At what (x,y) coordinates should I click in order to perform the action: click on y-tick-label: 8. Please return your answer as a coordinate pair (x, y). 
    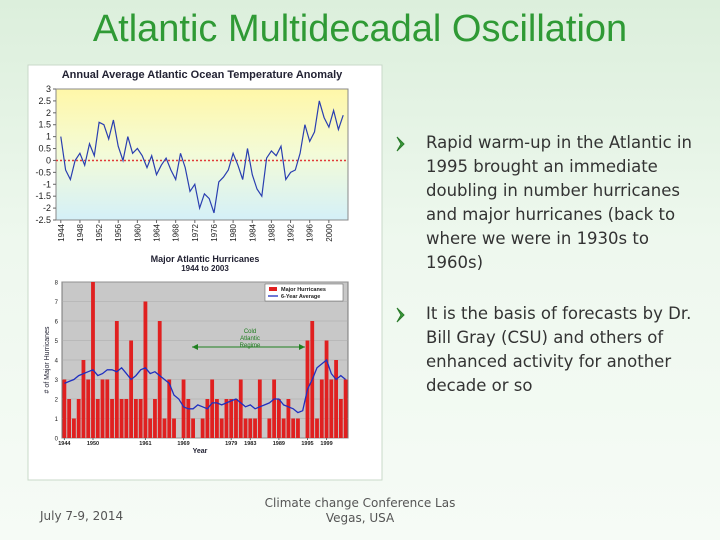
    Looking at the image, I should click on (57, 284).